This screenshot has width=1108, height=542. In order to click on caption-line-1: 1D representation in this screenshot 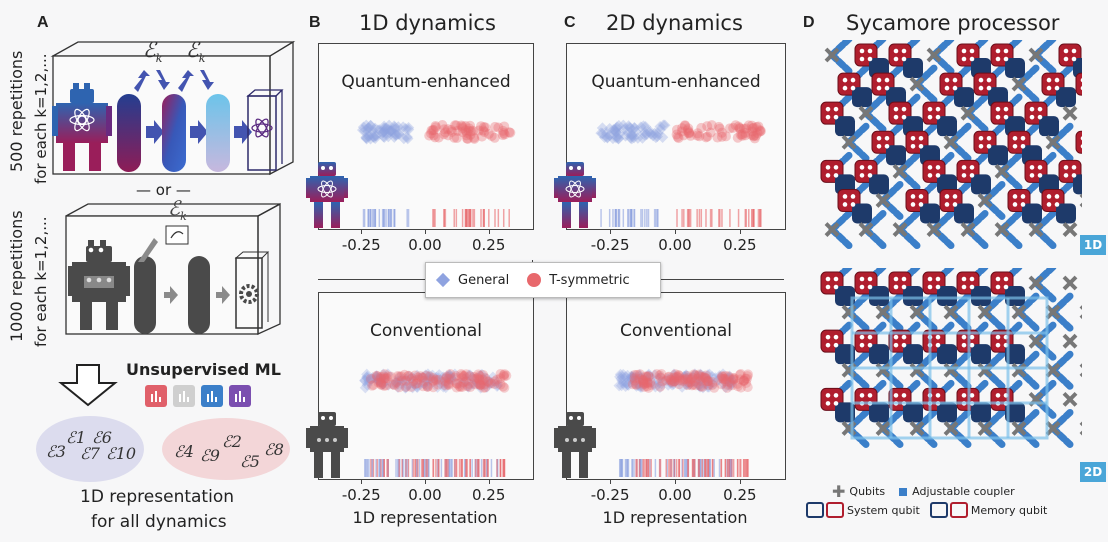, I will do `click(157, 497)`.